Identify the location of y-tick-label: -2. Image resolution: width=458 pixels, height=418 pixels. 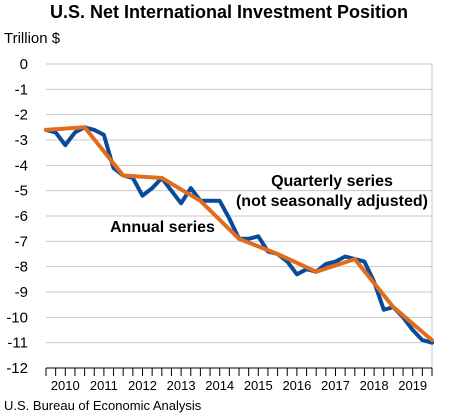
(21, 115).